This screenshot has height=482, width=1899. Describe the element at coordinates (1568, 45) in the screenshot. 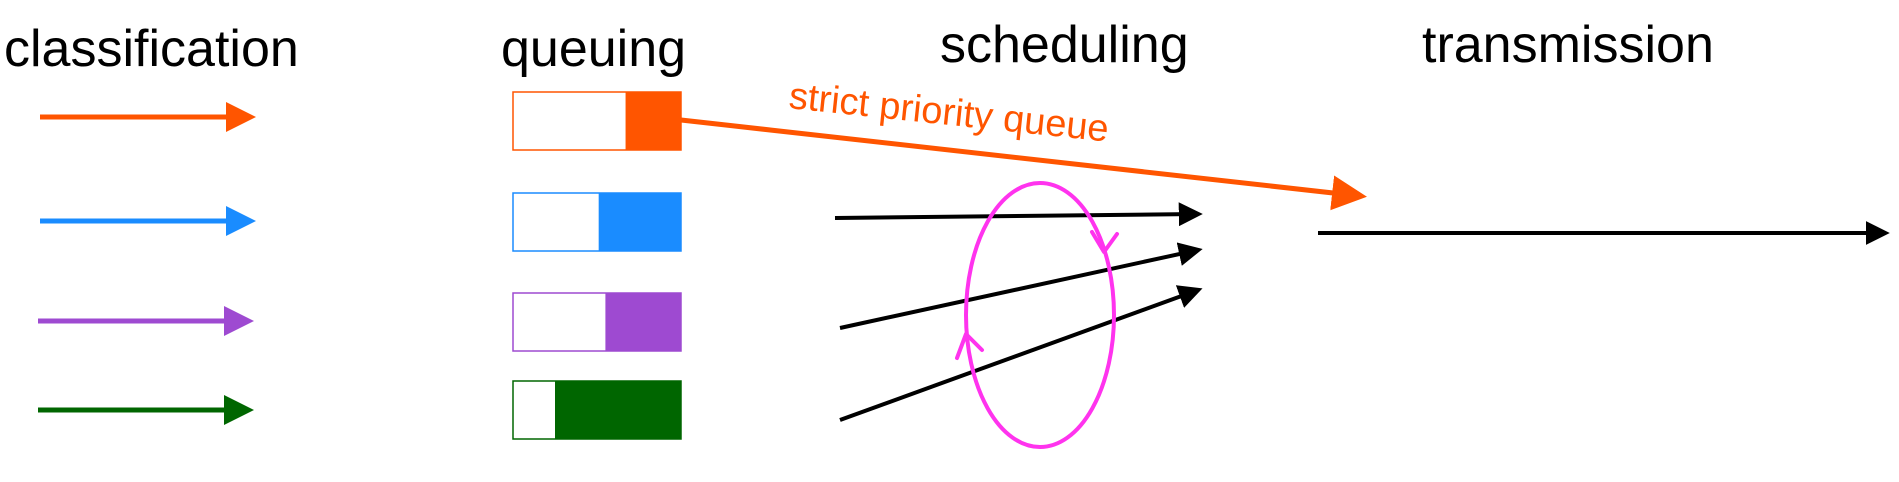

I see `heading-transmission: transmission` at that location.